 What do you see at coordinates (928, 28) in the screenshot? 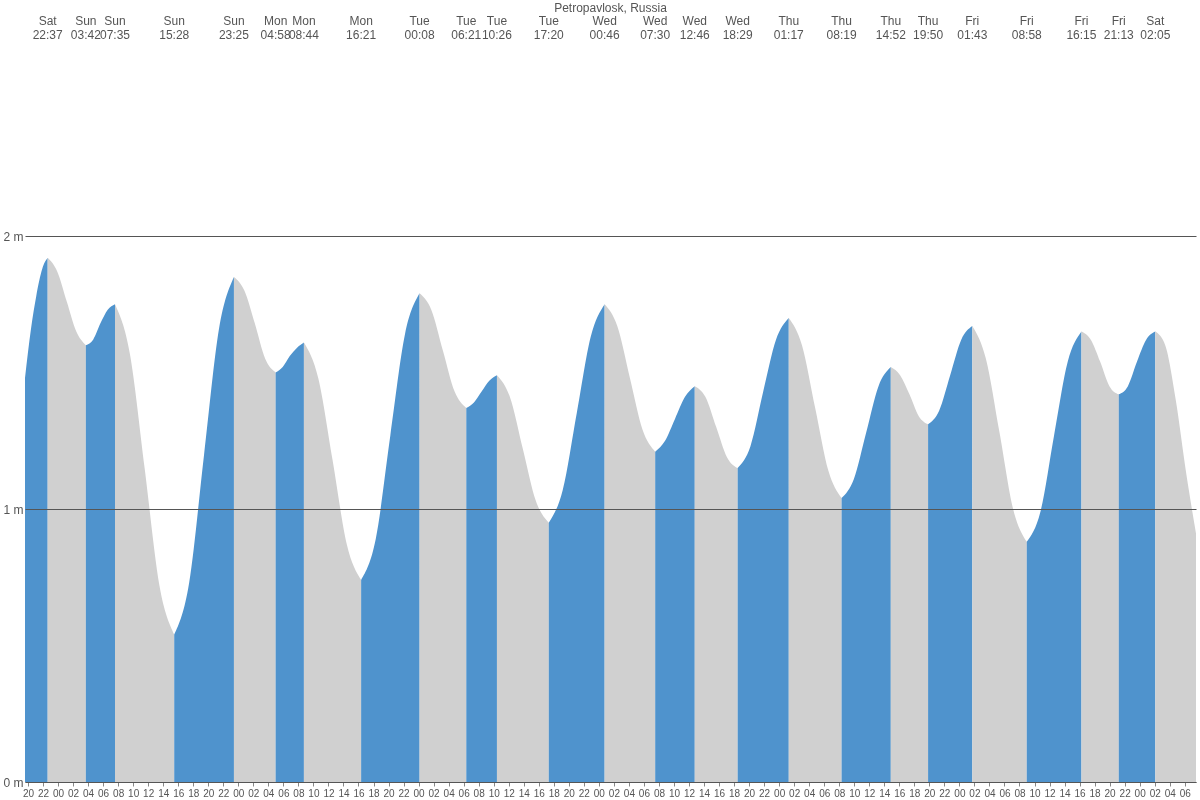
I see `text: Thu 19:50` at bounding box center [928, 28].